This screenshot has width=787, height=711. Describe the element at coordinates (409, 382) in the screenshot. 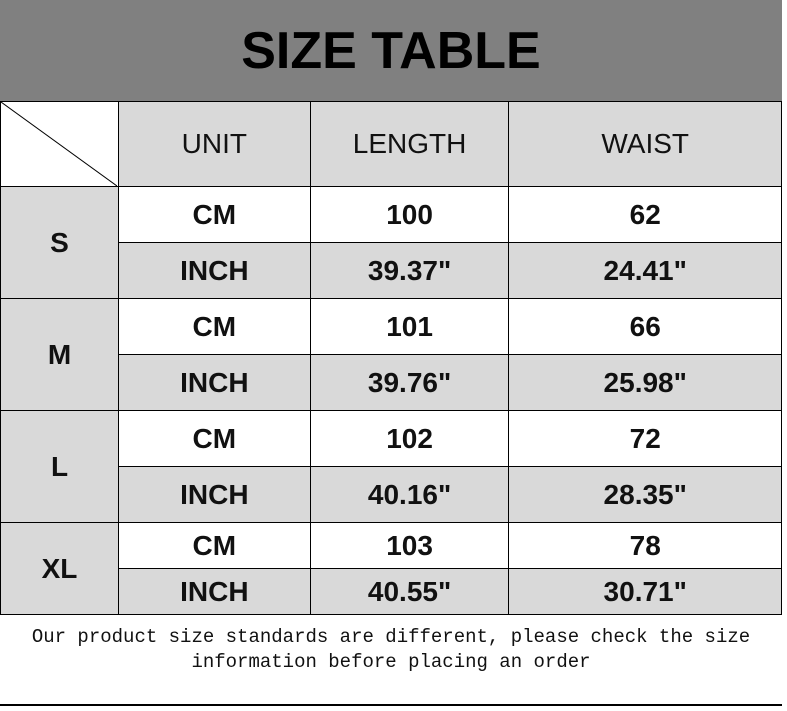

I see `length-cell: 39.76"` at that location.